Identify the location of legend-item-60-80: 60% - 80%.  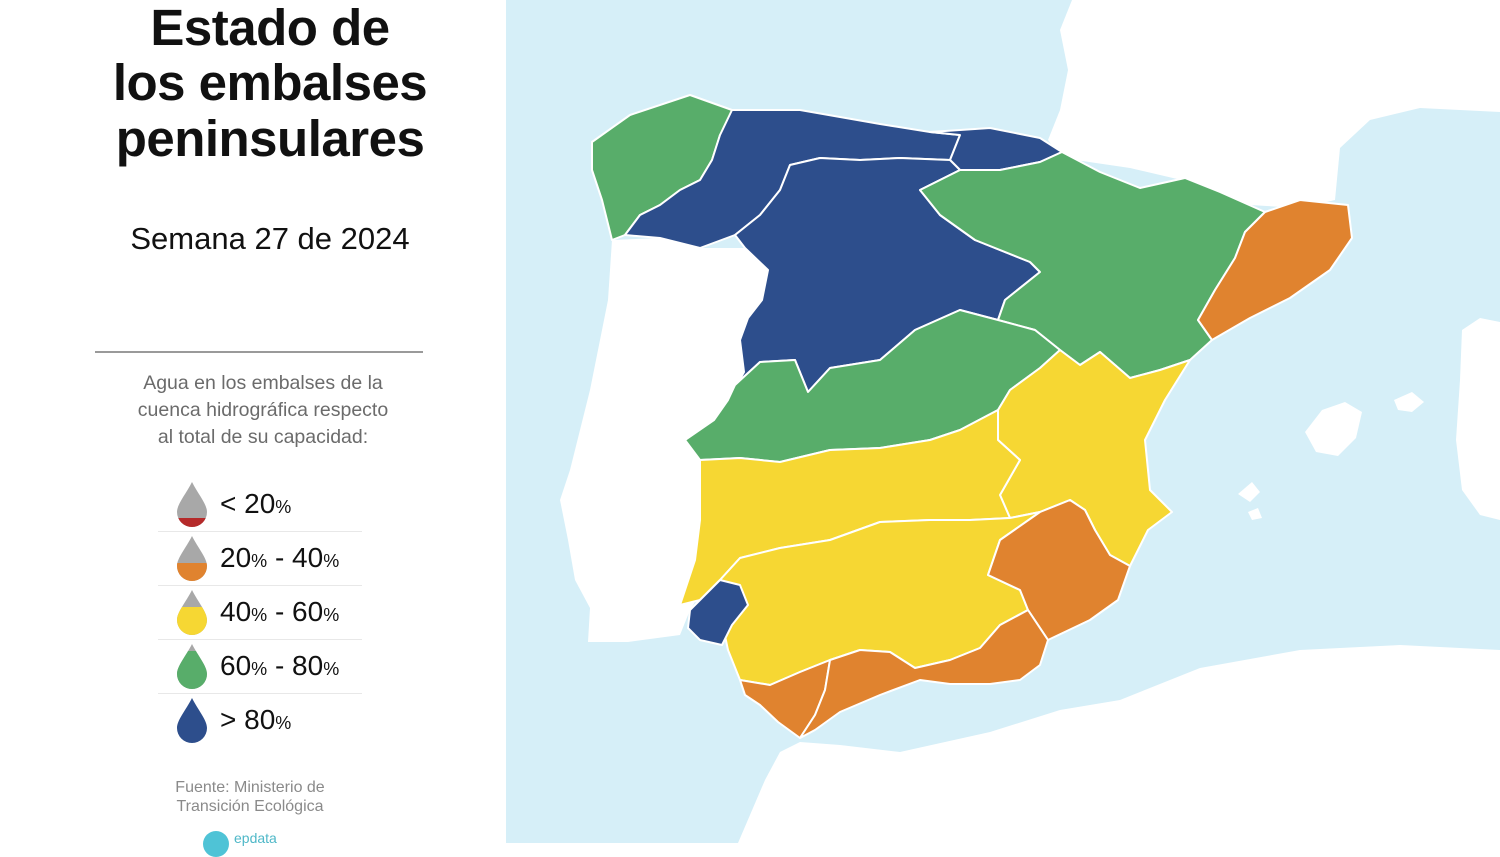
(260, 667).